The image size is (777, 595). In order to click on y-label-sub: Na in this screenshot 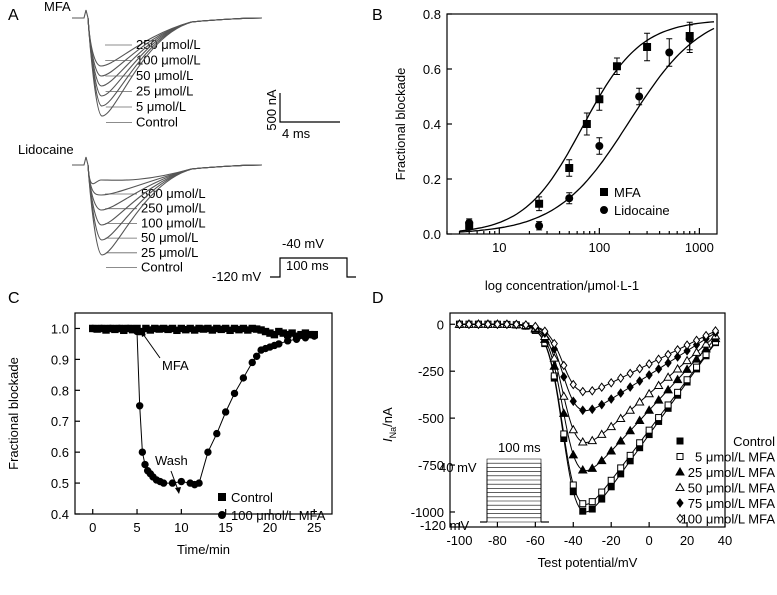, I will do `click(393, 433)`.